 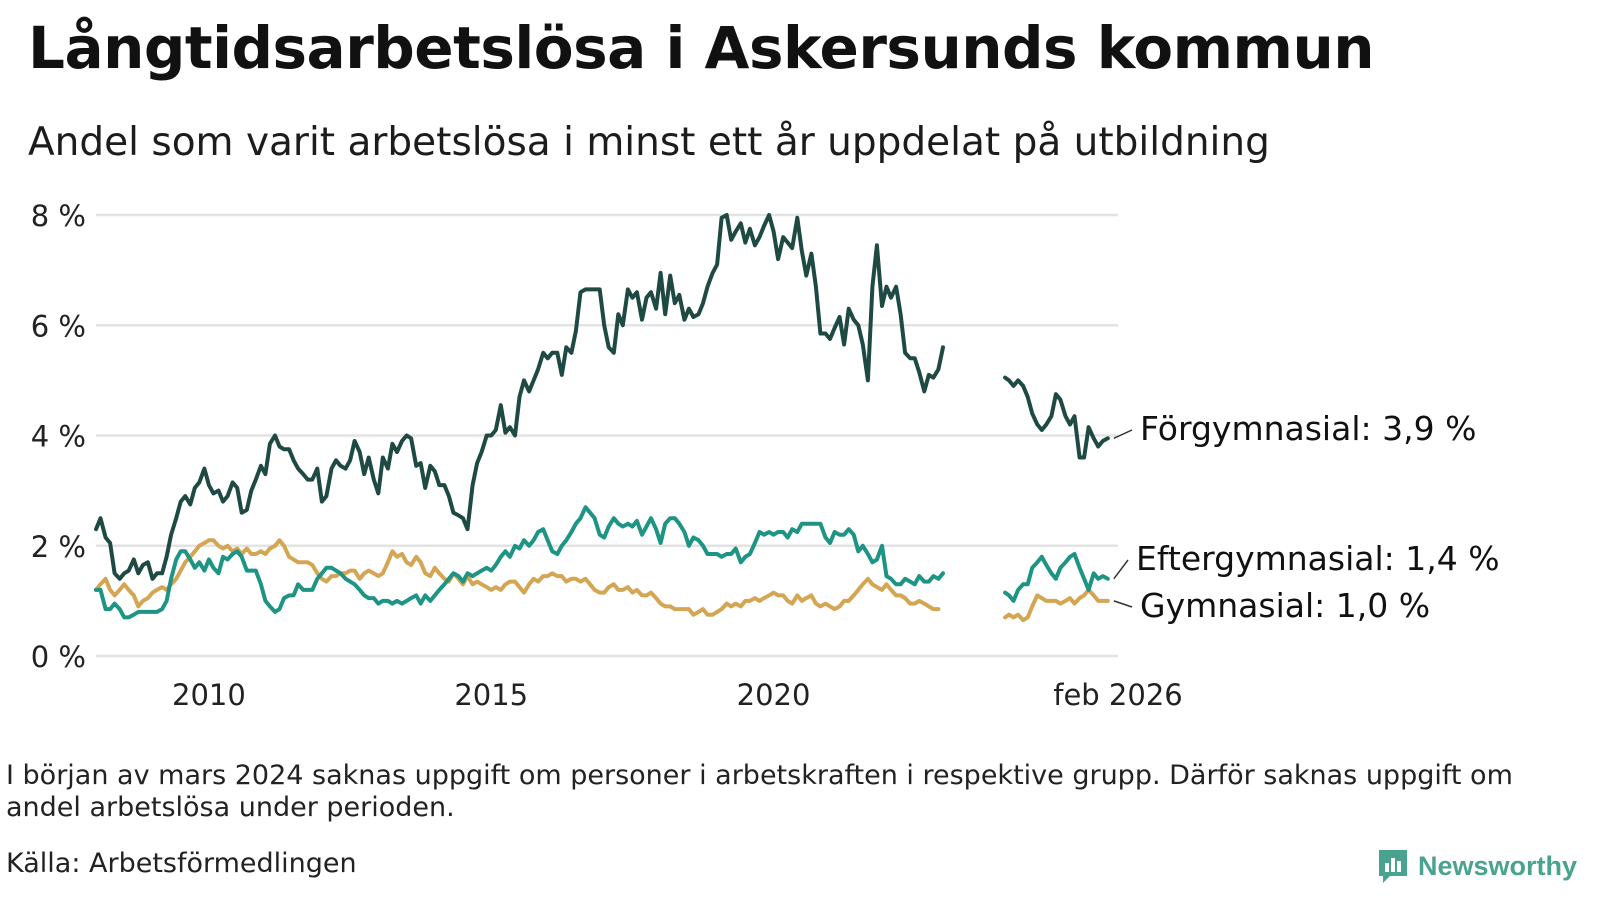 What do you see at coordinates (1285, 605) in the screenshot?
I see `series-label-gymnasial: Gymnasial: 1,0 %` at bounding box center [1285, 605].